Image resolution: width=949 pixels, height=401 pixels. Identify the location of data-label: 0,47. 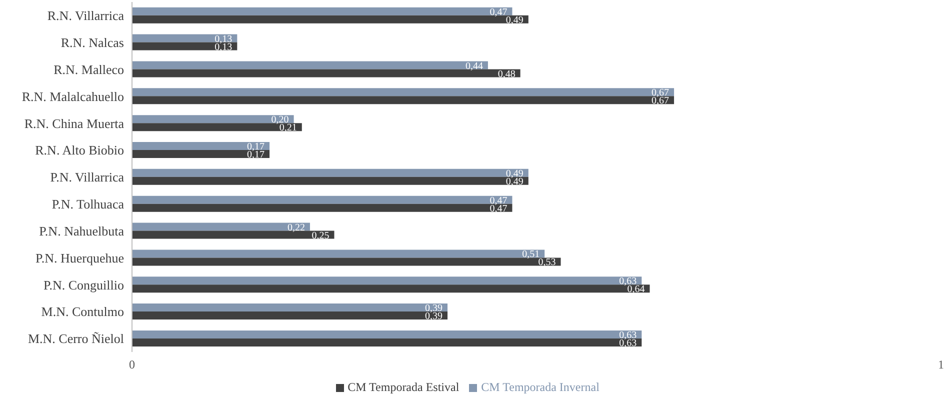
(499, 12).